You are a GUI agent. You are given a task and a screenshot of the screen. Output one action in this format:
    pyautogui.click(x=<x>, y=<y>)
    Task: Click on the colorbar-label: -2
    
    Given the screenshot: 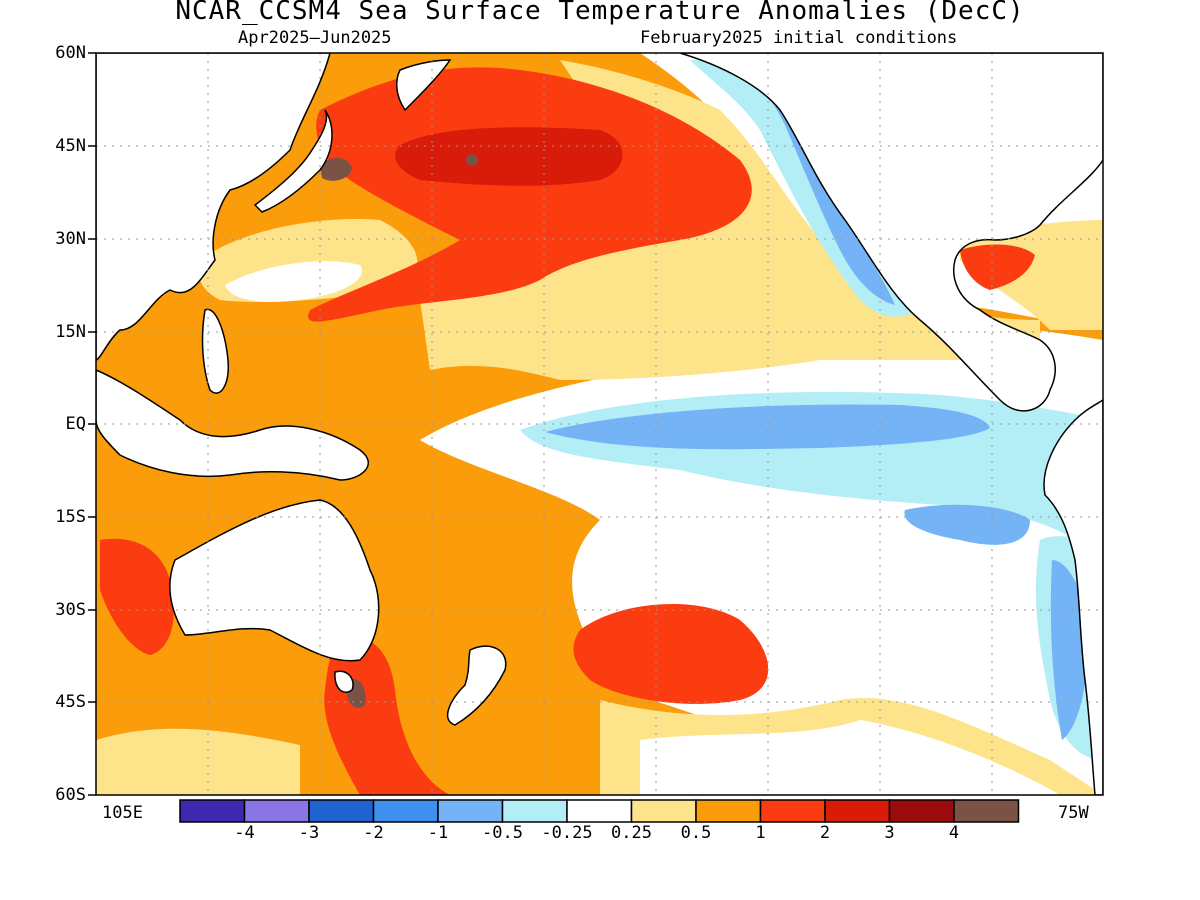 What is the action you would take?
    pyautogui.click(x=373, y=833)
    